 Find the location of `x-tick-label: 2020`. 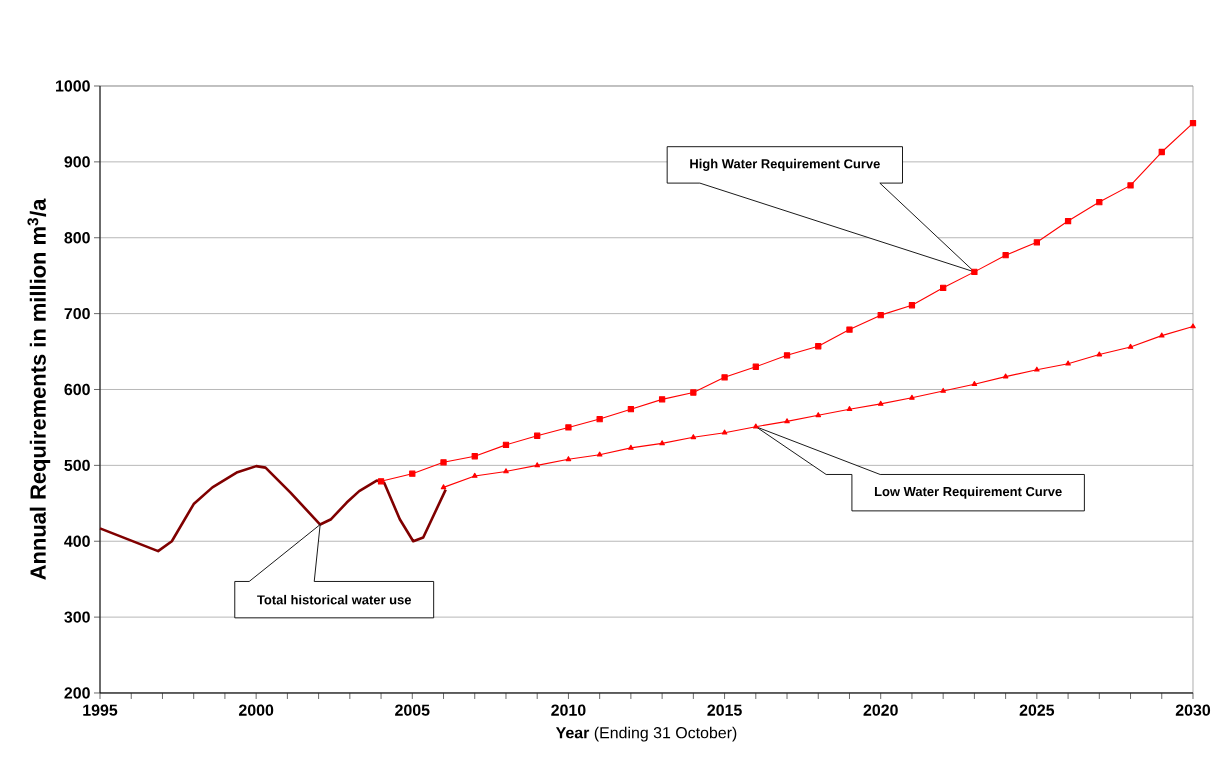

x-tick-label: 2020 is located at coordinates (880, 710).